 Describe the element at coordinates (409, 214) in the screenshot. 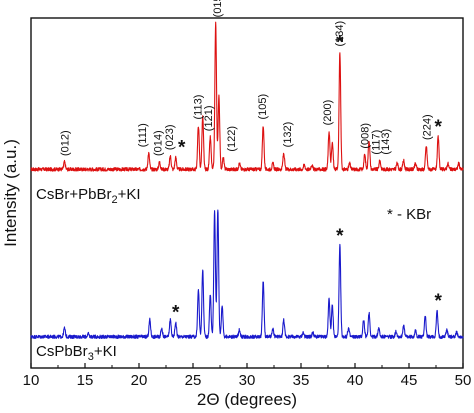

I see `kbr-legend: * - KBr` at that location.